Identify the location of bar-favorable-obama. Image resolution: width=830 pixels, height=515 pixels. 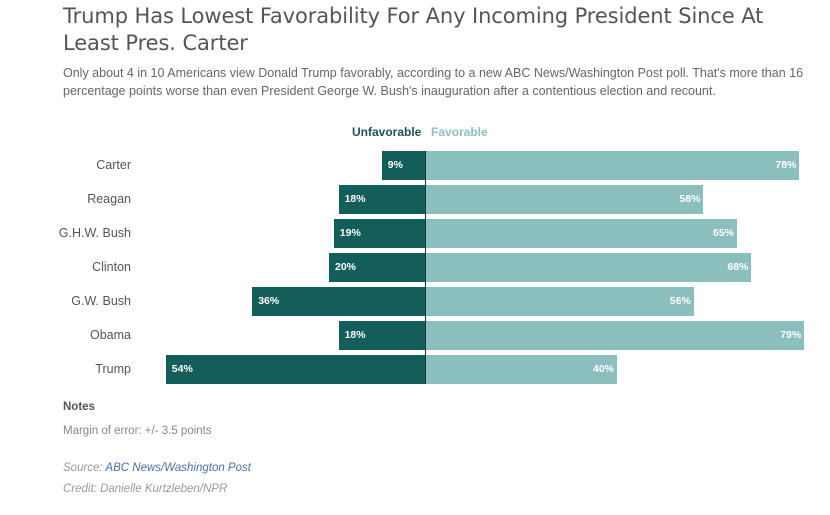
(615, 335).